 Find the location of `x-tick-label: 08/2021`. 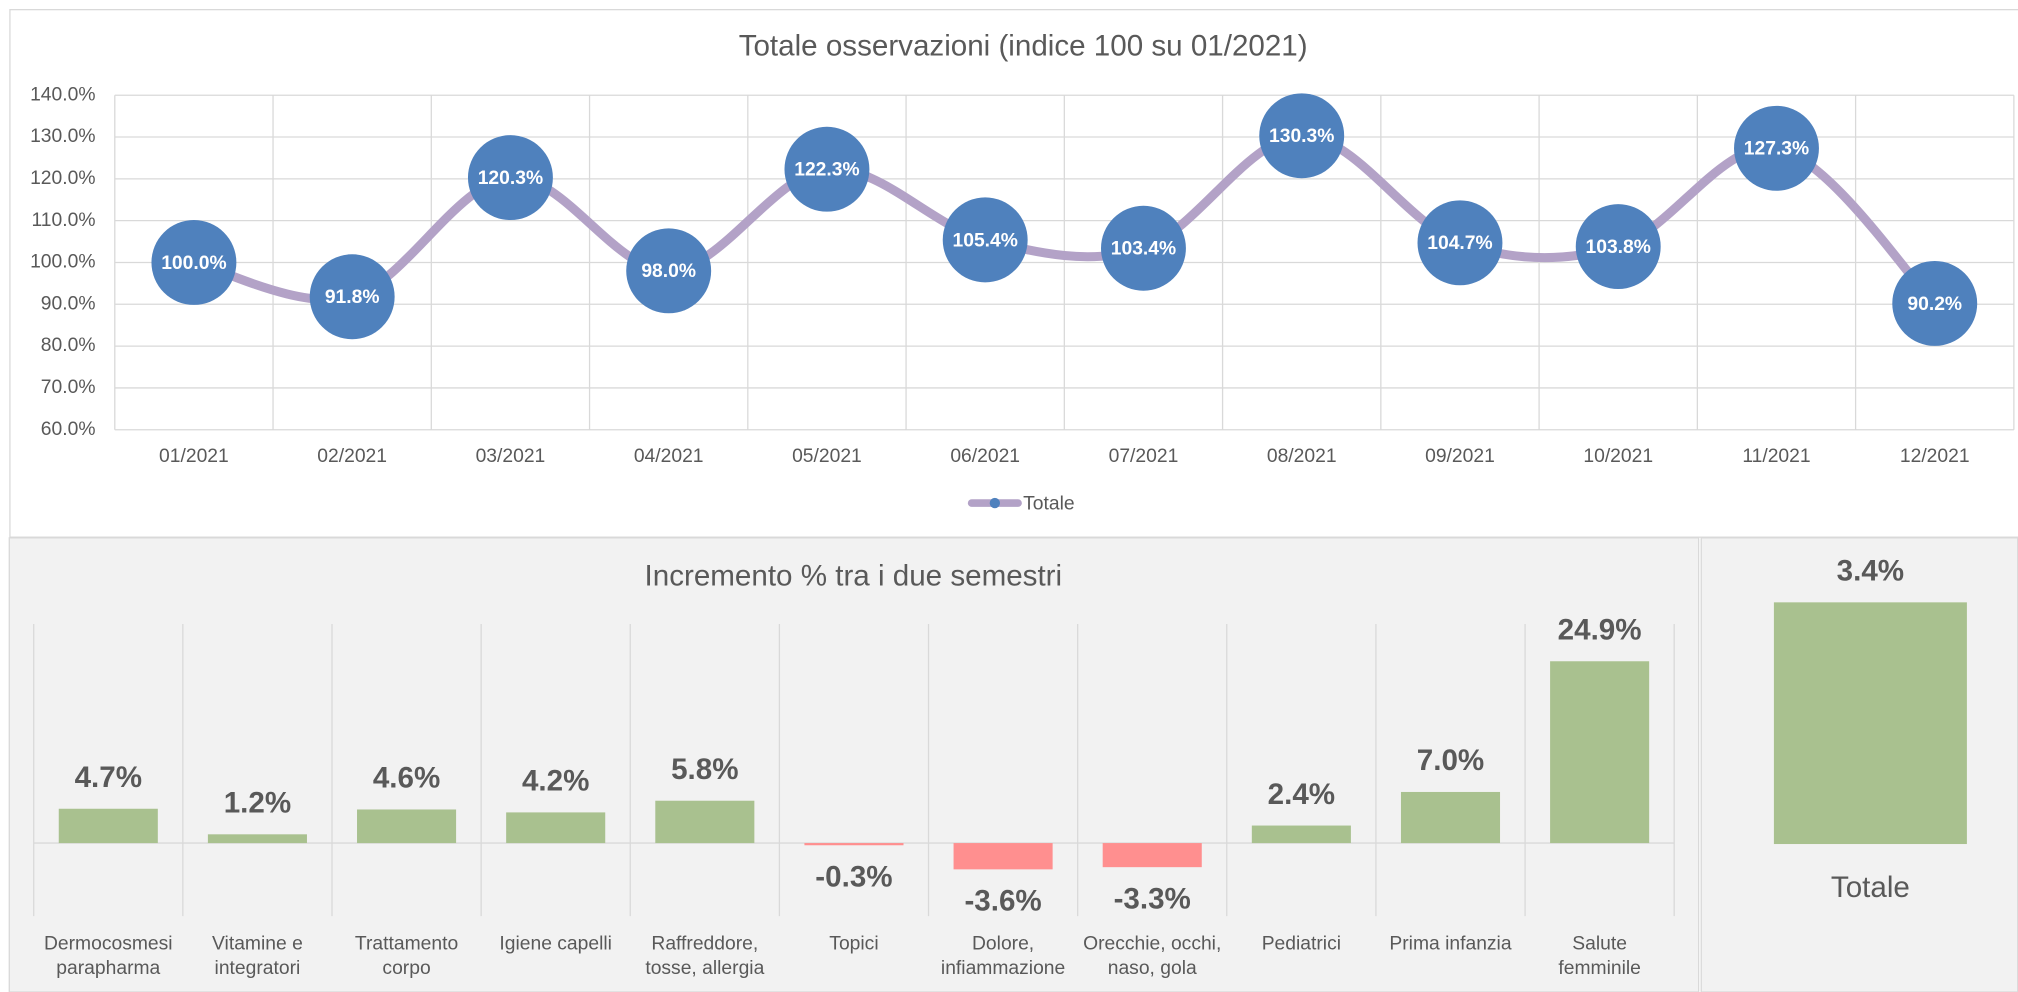

x-tick-label: 08/2021 is located at coordinates (1302, 456).